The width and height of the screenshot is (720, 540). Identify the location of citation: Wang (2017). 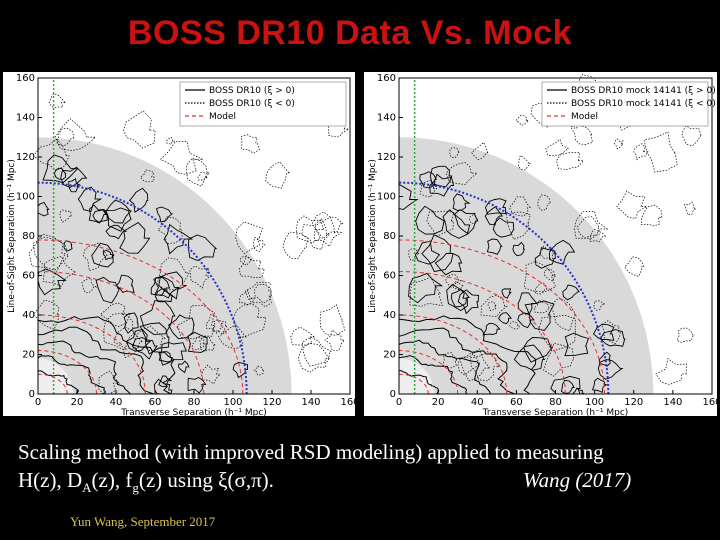
(577, 480).